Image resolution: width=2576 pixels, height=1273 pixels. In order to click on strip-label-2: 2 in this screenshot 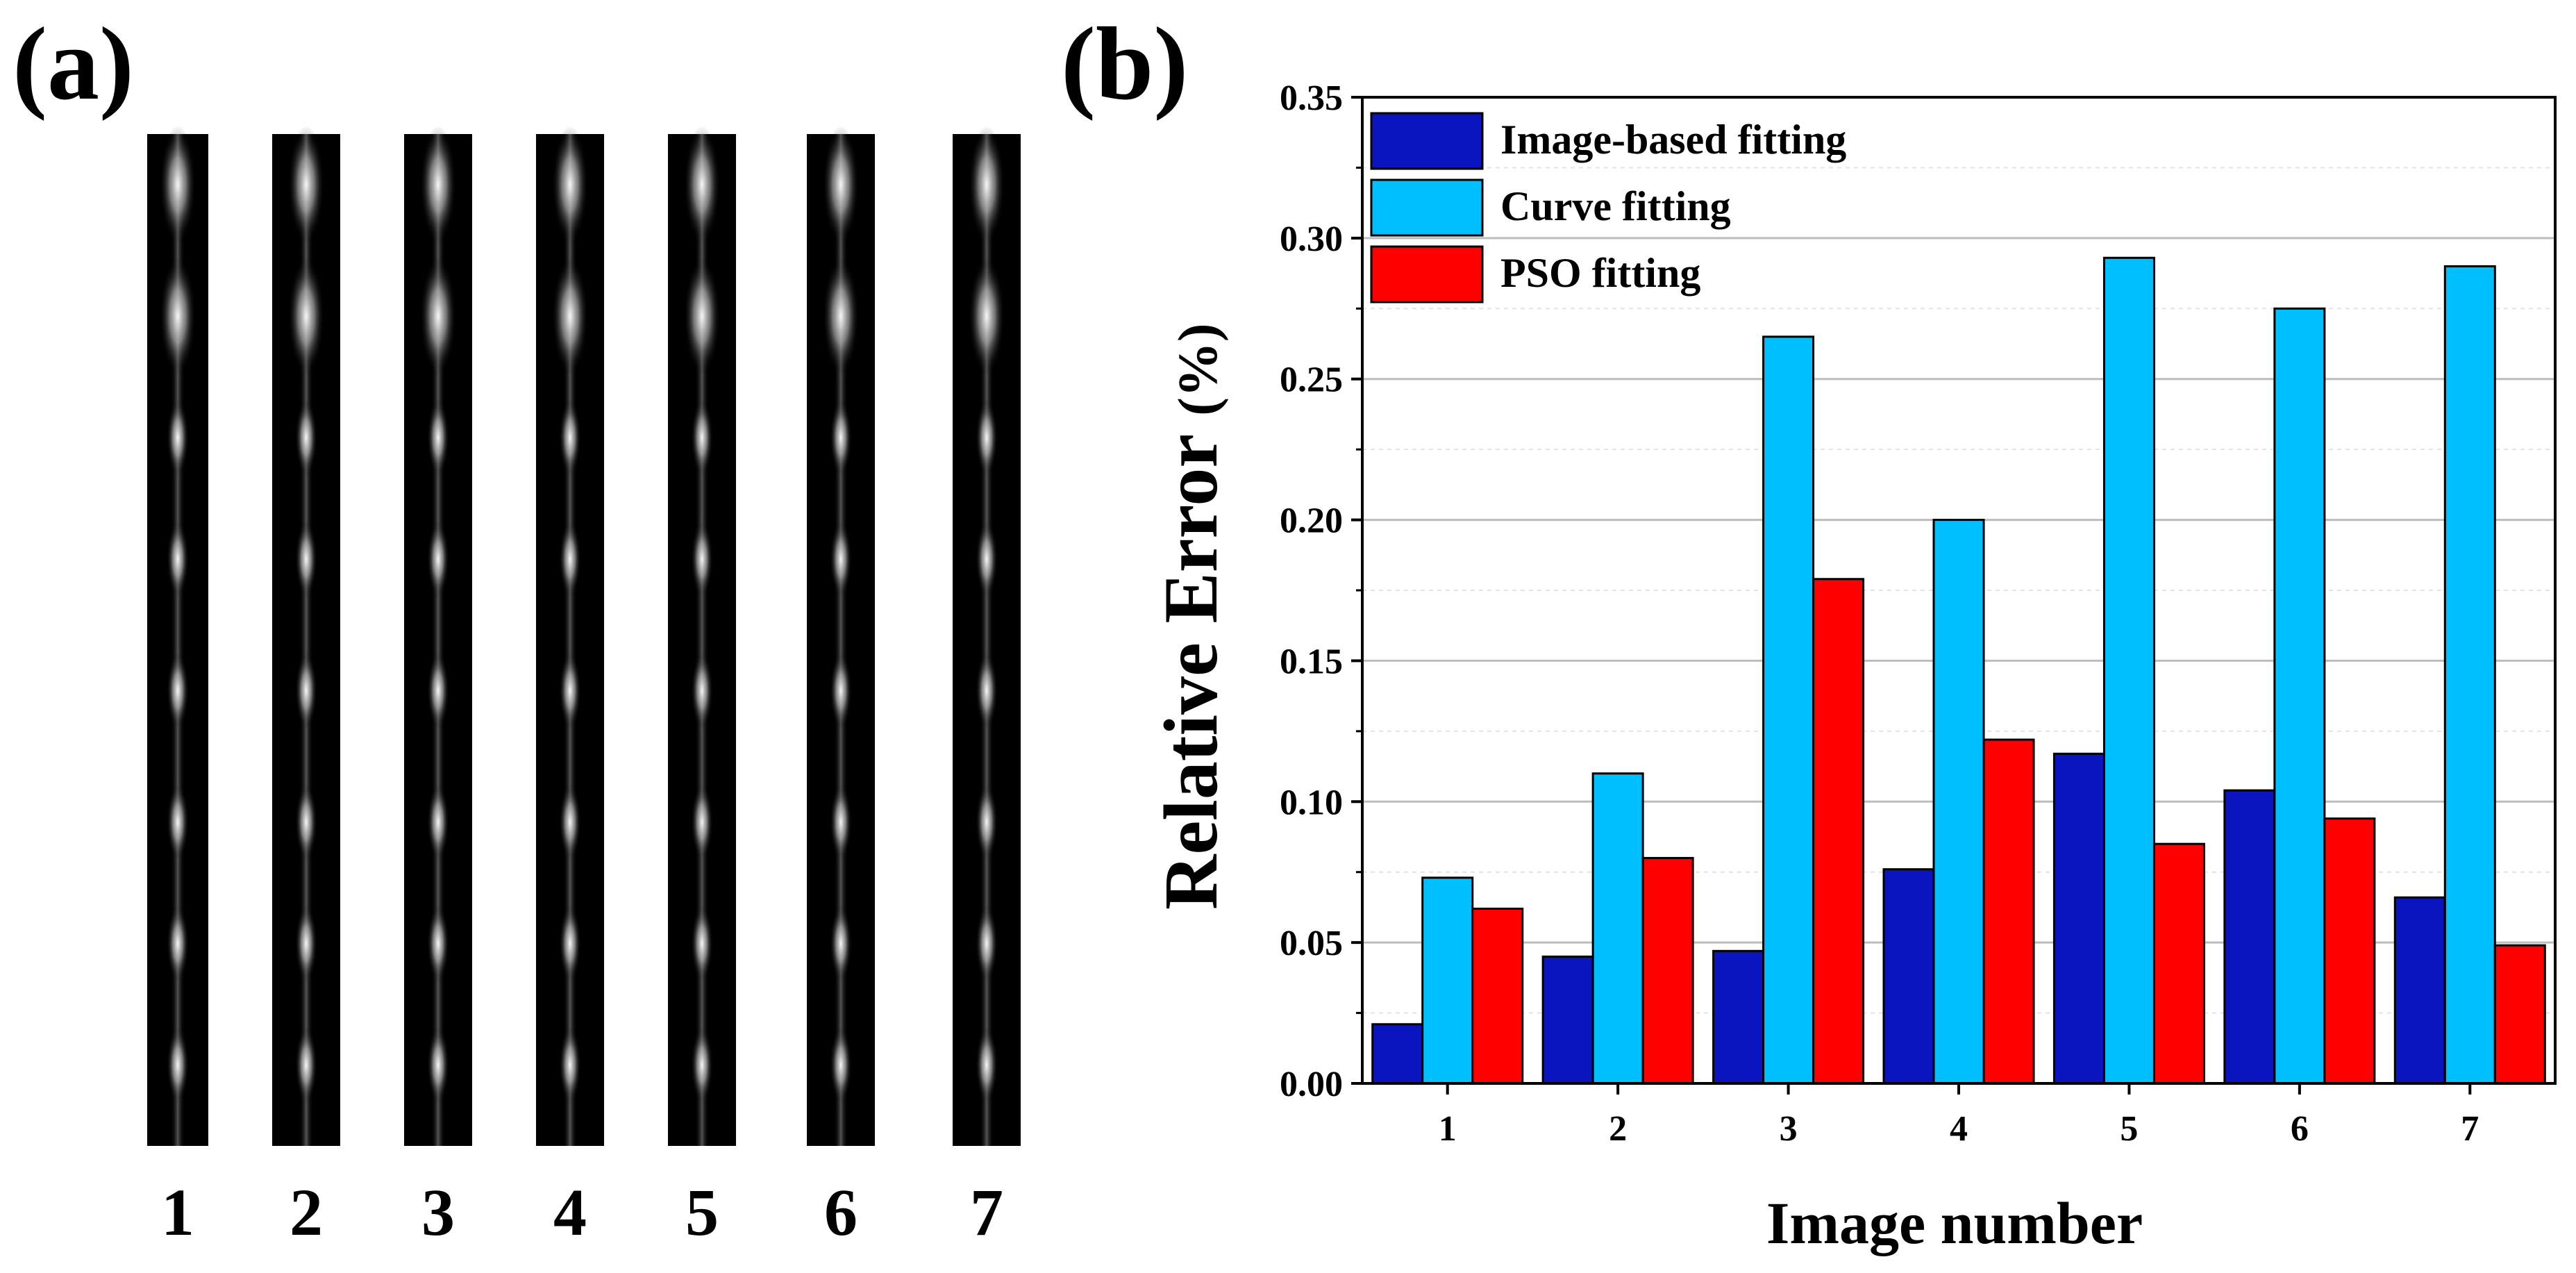, I will do `click(306, 1212)`.